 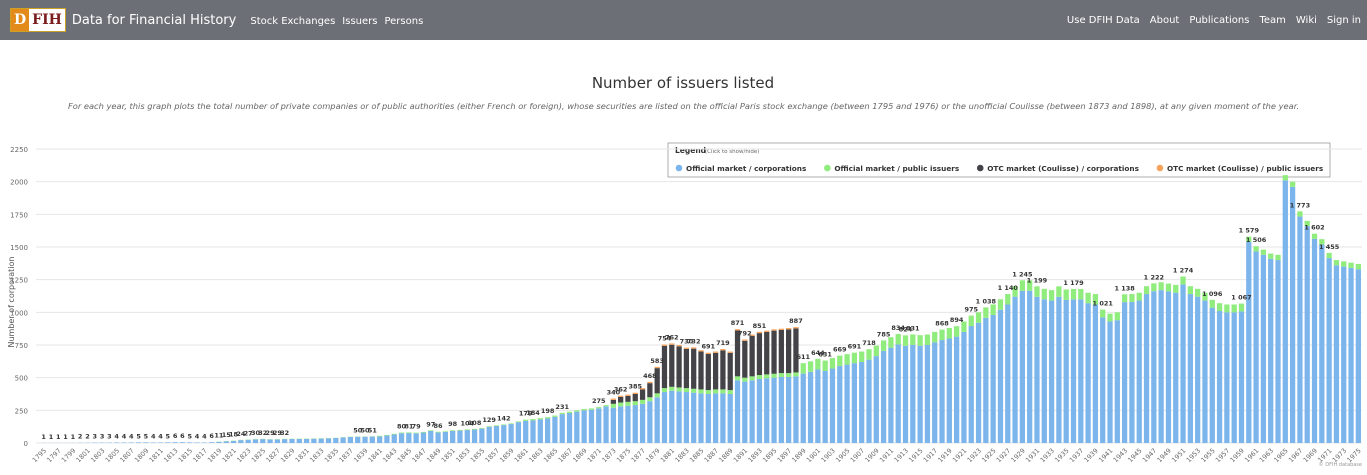 What do you see at coordinates (1241, 298) in the screenshot?
I see `total-label: 1 067` at bounding box center [1241, 298].